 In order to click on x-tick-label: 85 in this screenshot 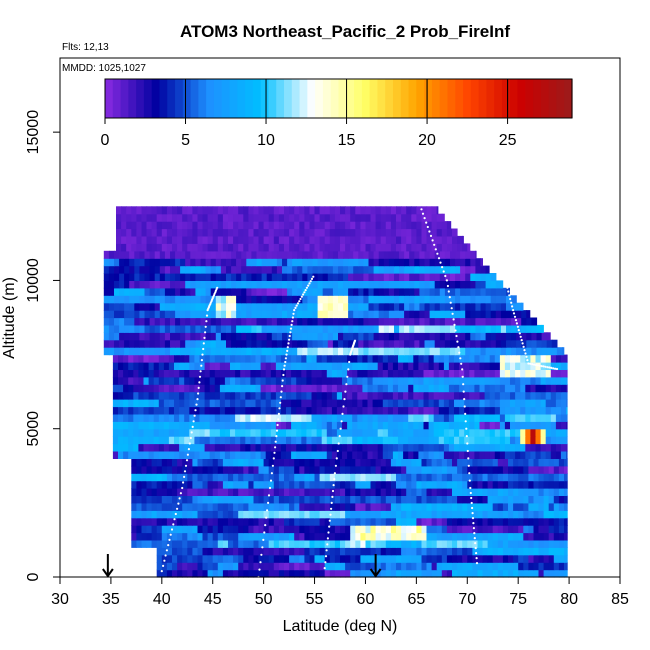, I will do `click(620, 599)`.